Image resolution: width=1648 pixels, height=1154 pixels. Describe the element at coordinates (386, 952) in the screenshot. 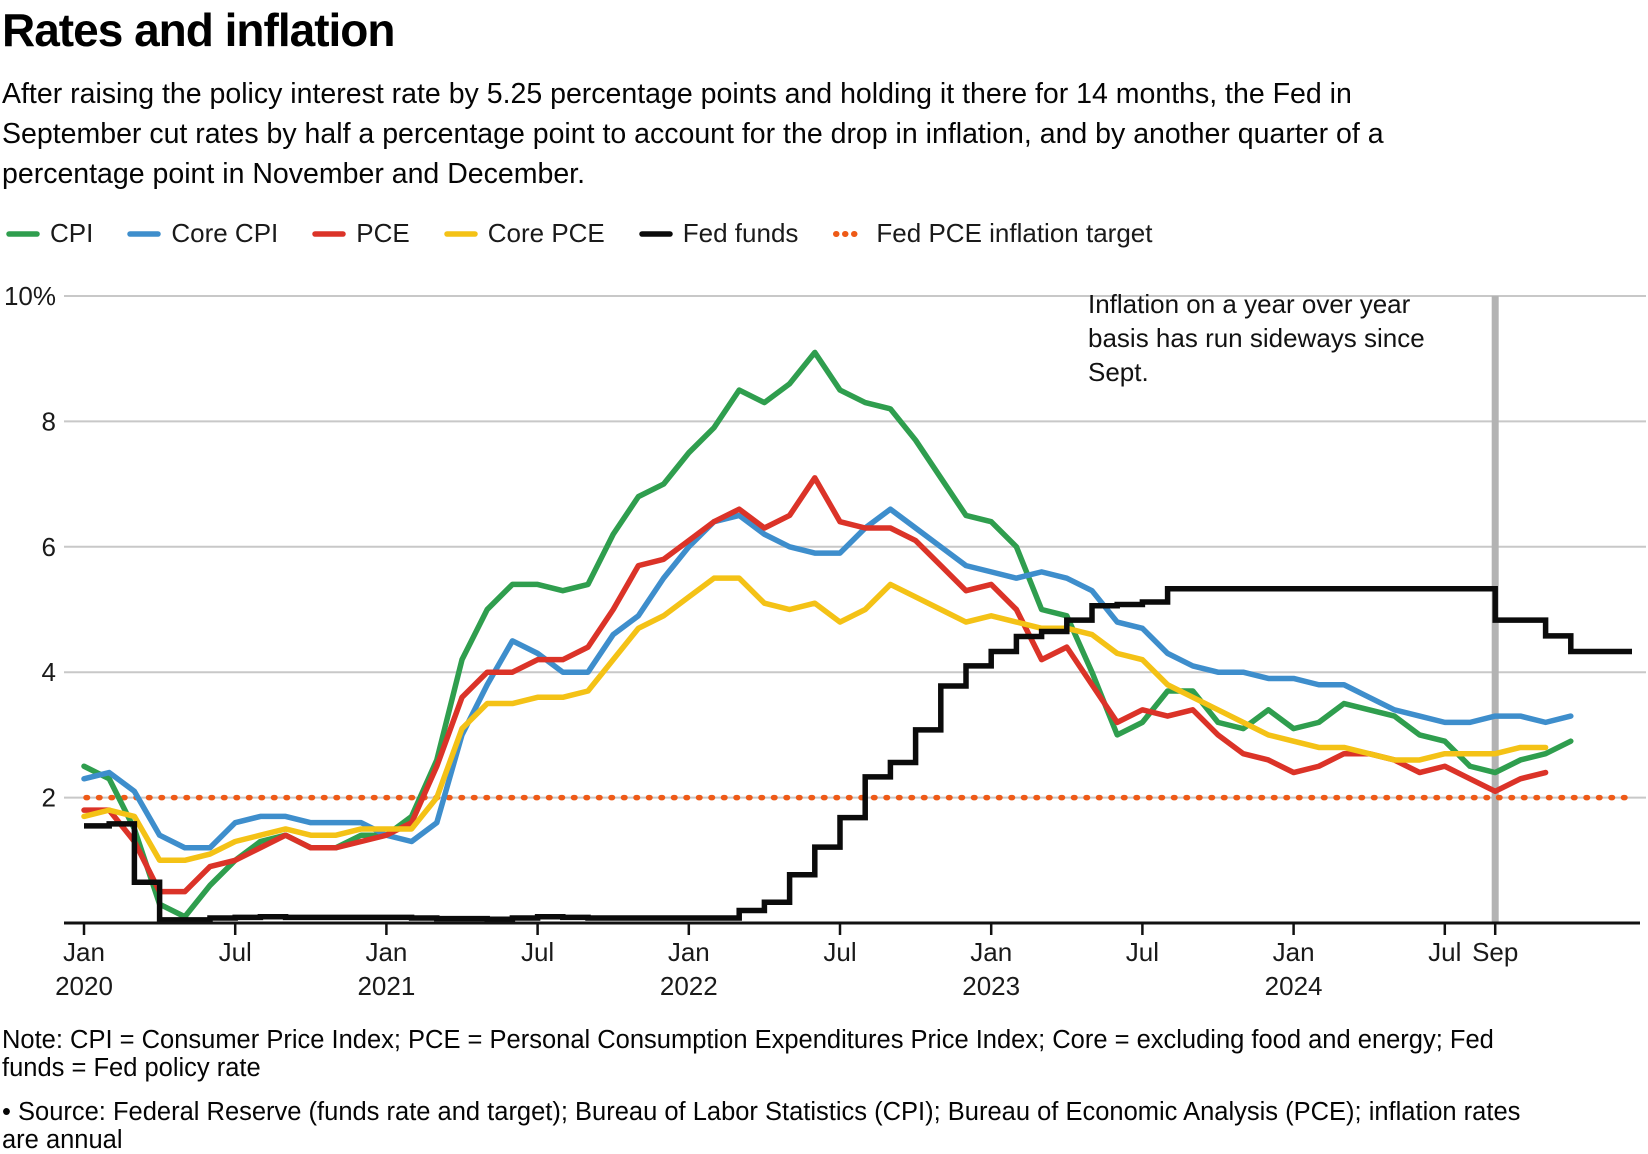

I see `x-axis-label-jan-2021: Jan` at that location.